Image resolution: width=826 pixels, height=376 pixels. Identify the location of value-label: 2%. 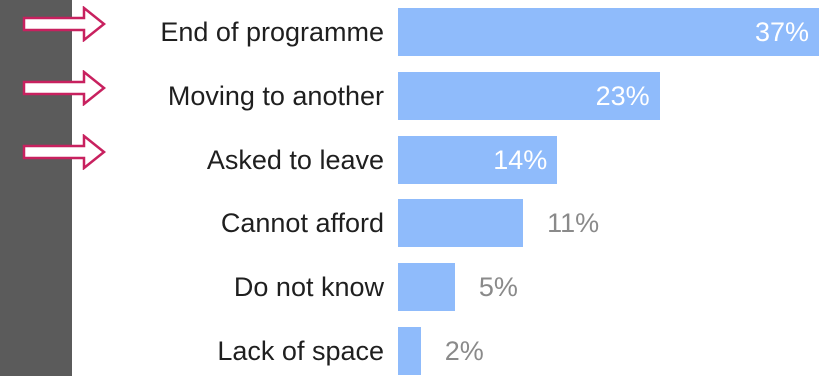
(464, 351).